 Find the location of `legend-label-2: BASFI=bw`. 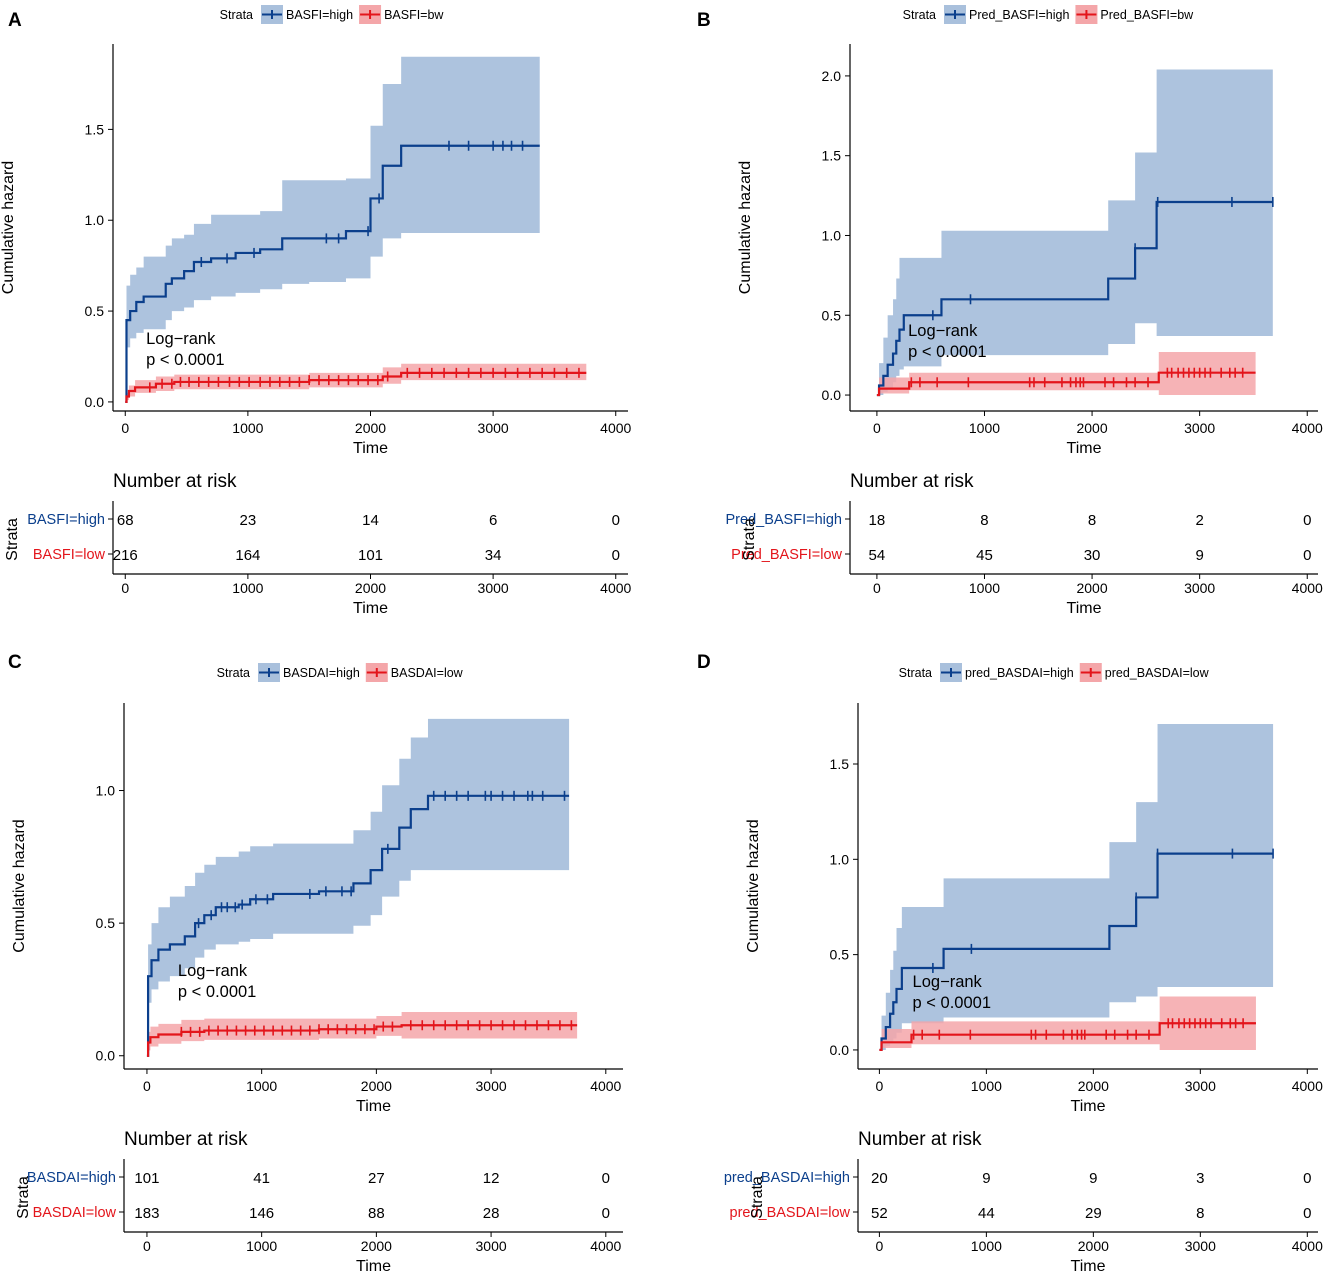

legend-label-2: BASFI=bw is located at coordinates (414, 15).